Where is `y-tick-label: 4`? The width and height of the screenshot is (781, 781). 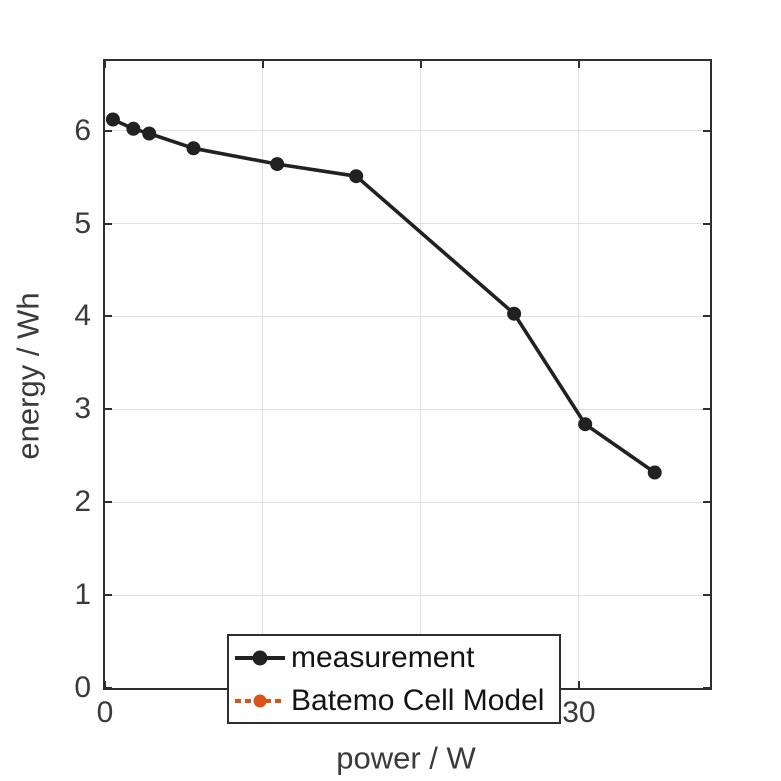
y-tick-label: 4 is located at coordinates (82, 316).